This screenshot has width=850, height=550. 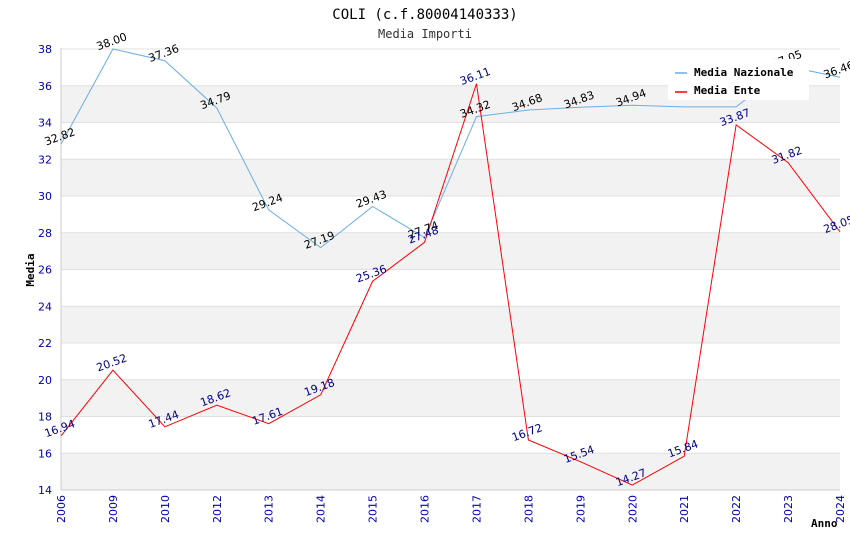 What do you see at coordinates (165, 509) in the screenshot?
I see `x-tick-label: 2010` at bounding box center [165, 509].